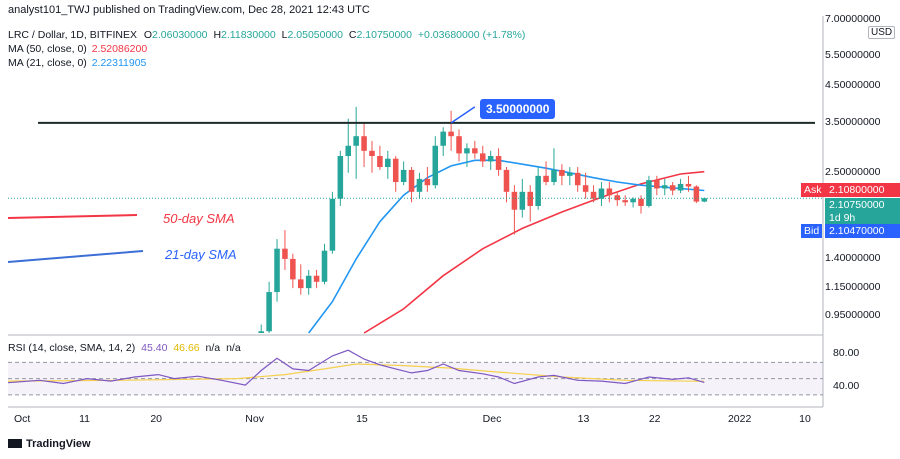 The height and width of the screenshot is (459, 900). Describe the element at coordinates (518, 109) in the screenshot. I see `resistance-callout: 3.50000000` at that location.